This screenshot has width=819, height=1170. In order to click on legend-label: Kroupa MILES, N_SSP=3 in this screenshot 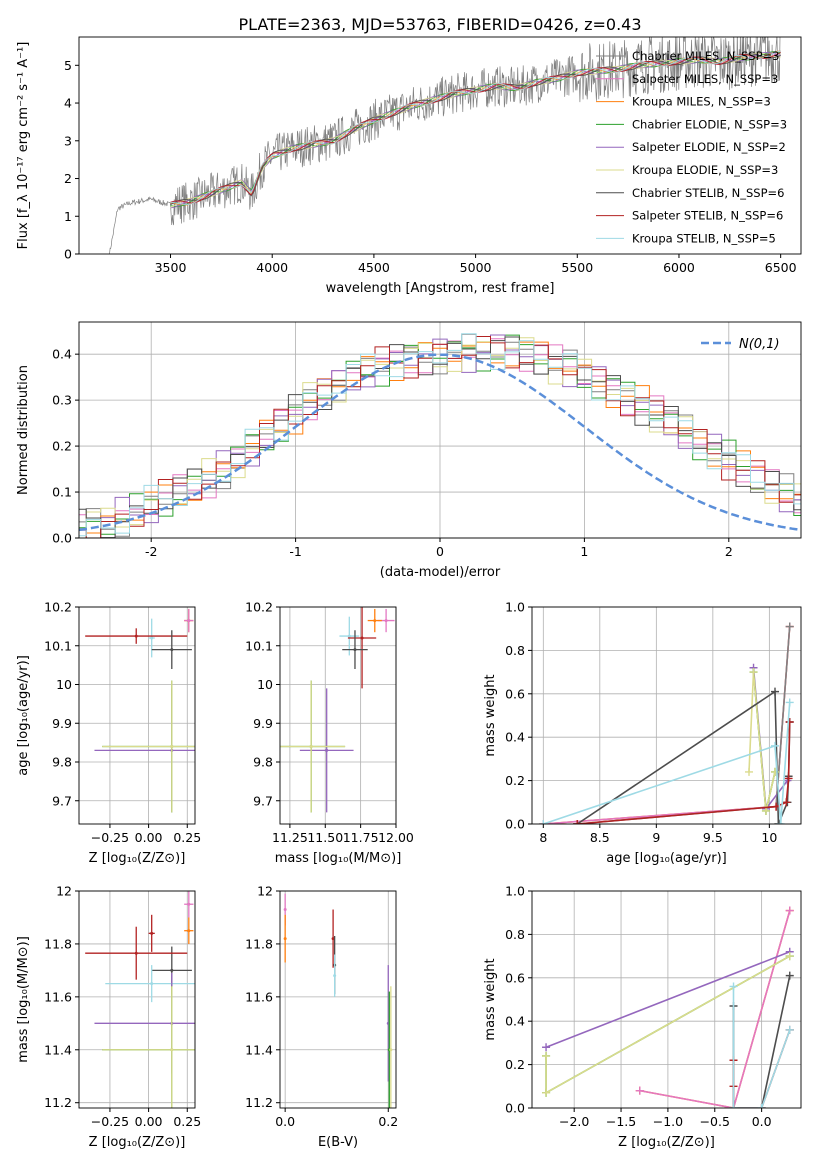, I will do `click(701, 102)`.